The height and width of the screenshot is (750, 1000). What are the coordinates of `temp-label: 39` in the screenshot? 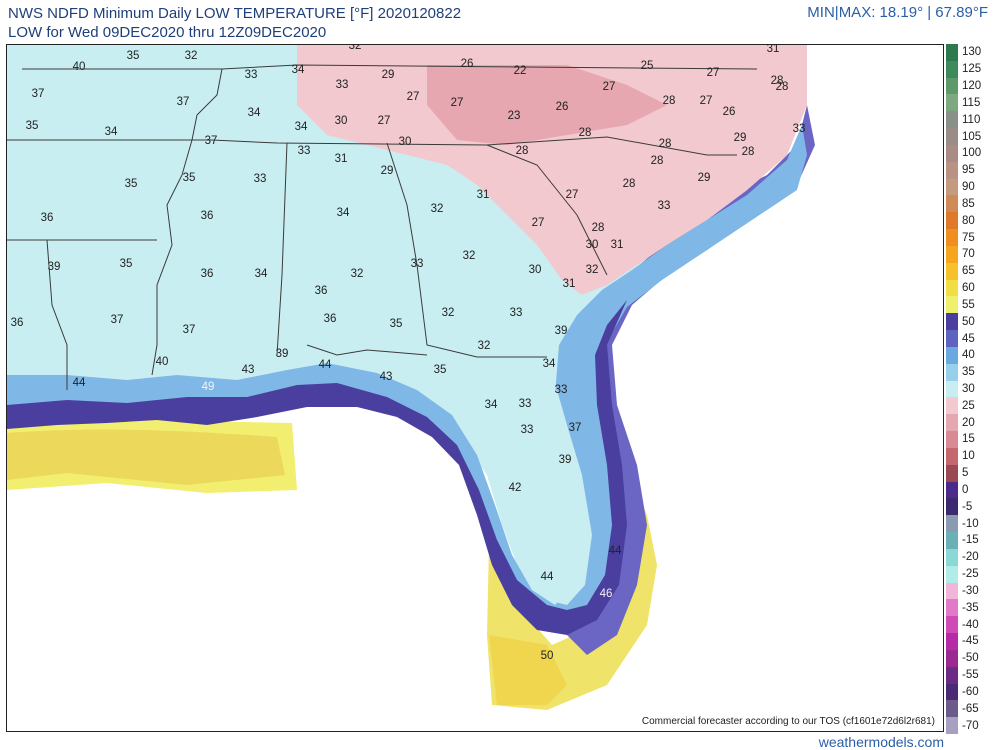 It's located at (54, 267).